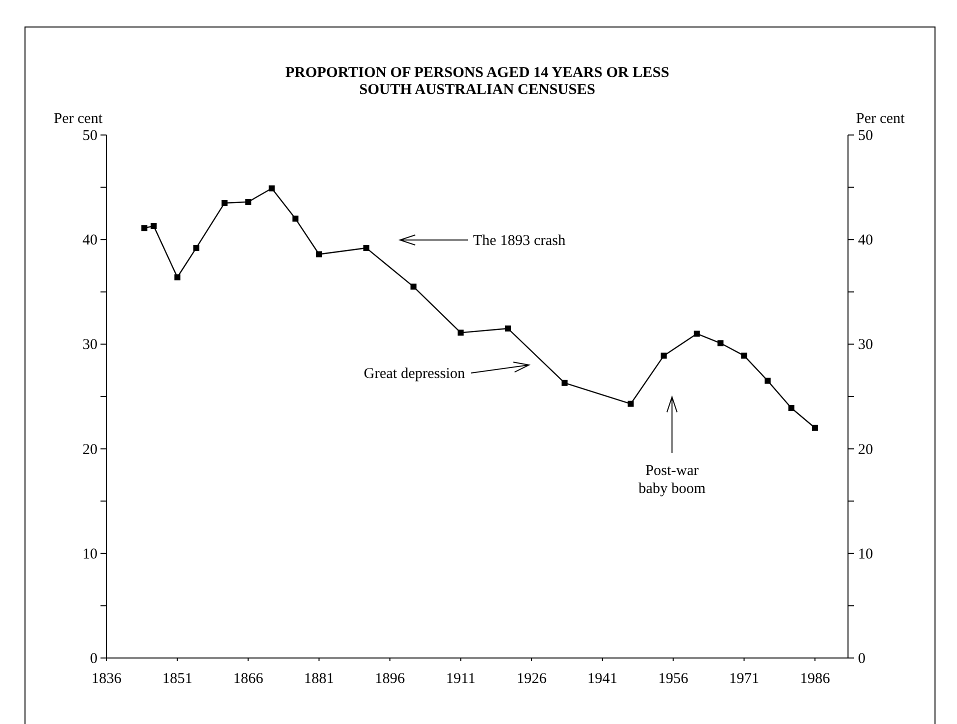  Describe the element at coordinates (881, 119) in the screenshot. I see `y2-axis-title: Per cent` at that location.